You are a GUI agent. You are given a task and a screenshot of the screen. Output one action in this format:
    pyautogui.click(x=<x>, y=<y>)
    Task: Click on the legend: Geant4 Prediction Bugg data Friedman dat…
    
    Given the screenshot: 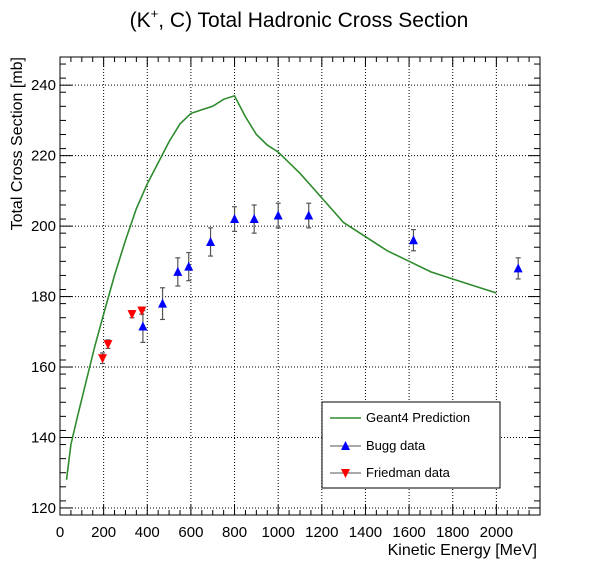 What is the action you would take?
    pyautogui.click(x=411, y=445)
    